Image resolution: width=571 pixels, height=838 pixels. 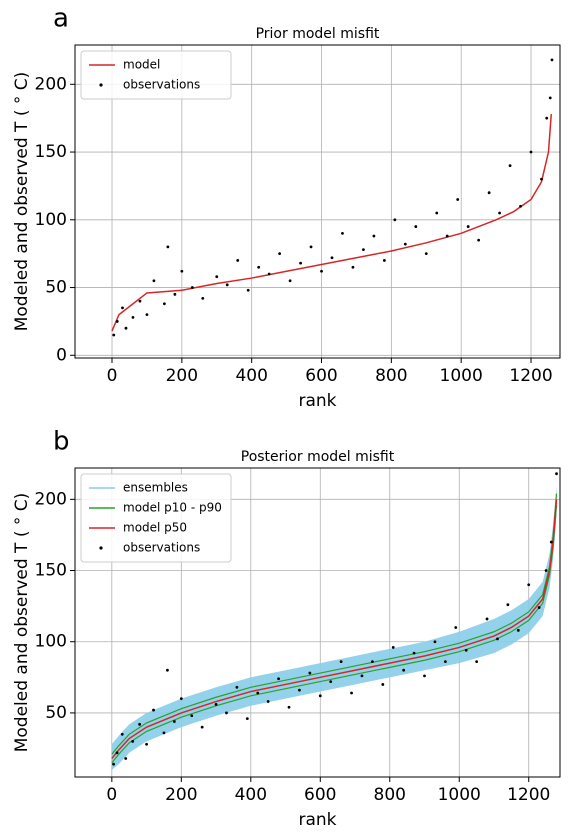 I want to click on x-tick-label: 800, so click(x=390, y=795).